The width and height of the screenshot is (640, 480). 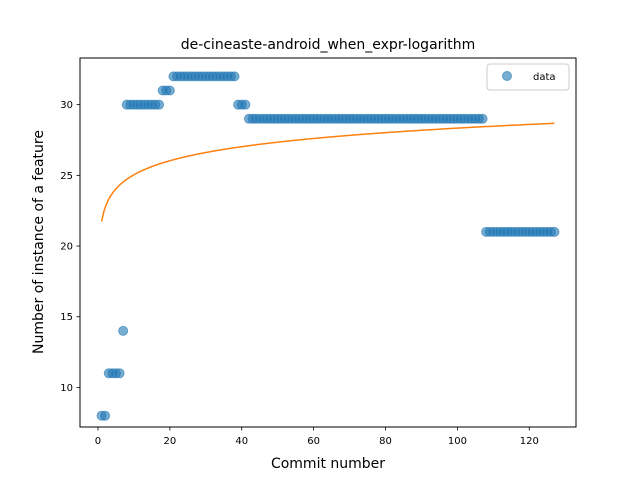 What do you see at coordinates (66, 247) in the screenshot?
I see `y-tick-label: 20` at bounding box center [66, 247].